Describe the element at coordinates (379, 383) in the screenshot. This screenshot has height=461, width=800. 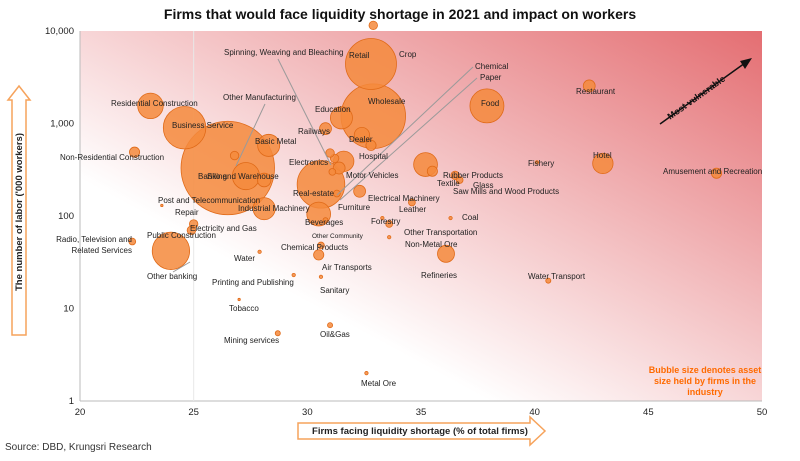
I see `bubble-label: Metal Ore` at that location.